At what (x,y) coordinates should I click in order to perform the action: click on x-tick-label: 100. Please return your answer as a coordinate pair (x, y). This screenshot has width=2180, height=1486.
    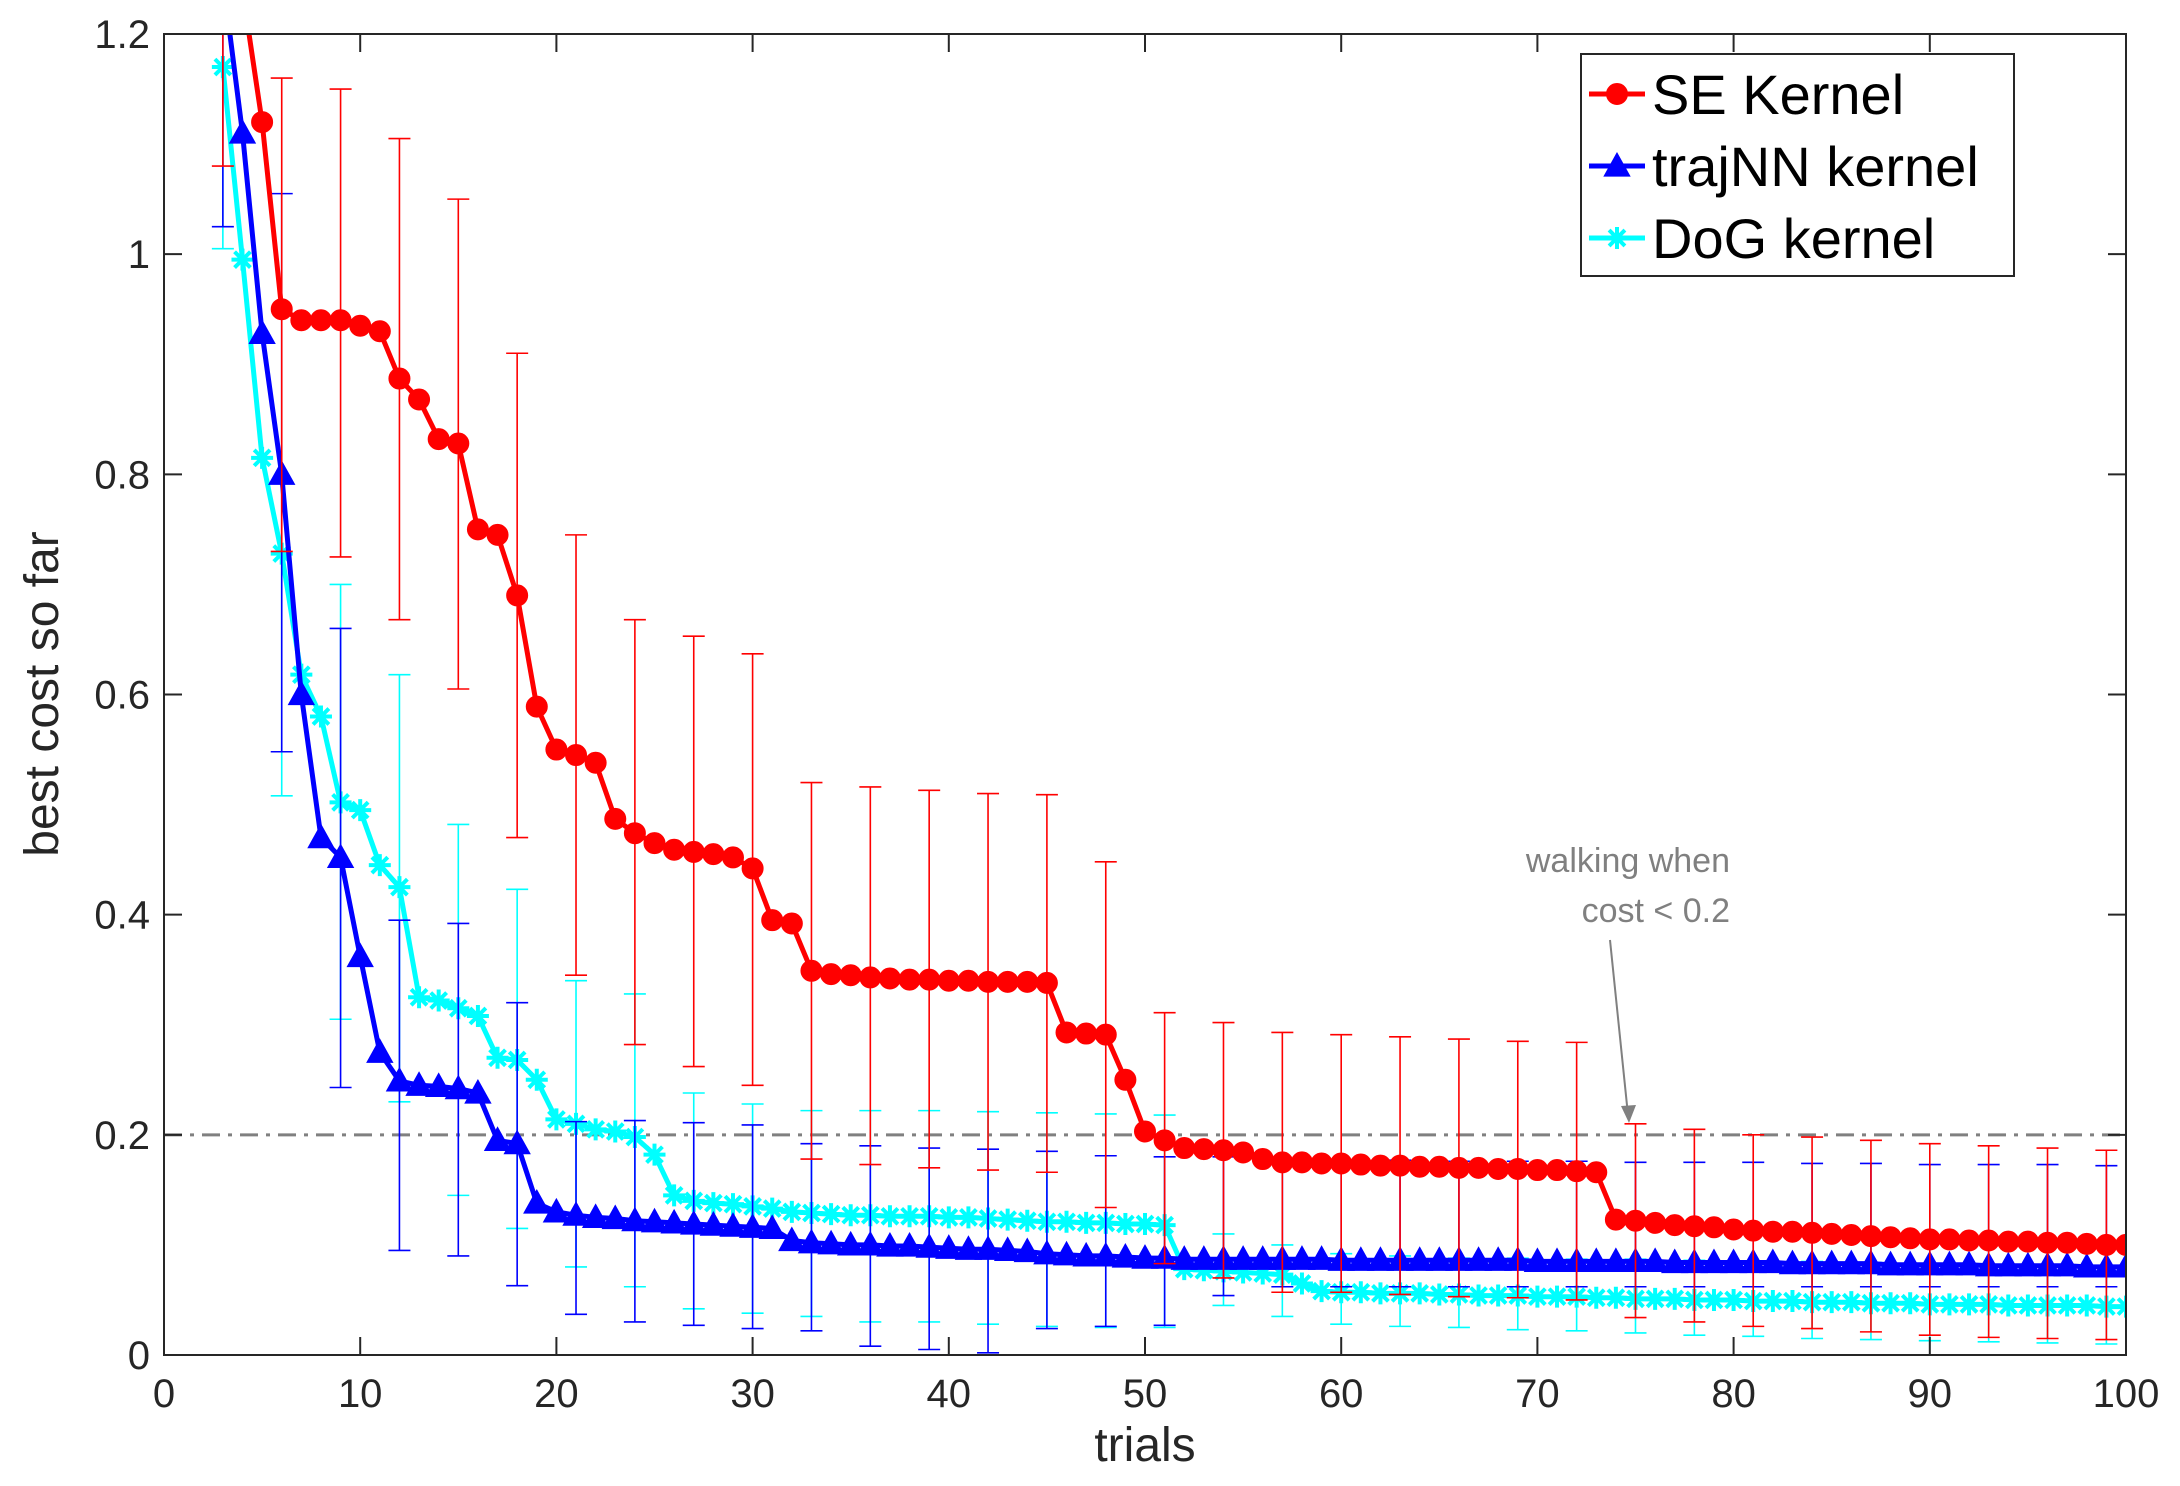
    Looking at the image, I should click on (2126, 1394).